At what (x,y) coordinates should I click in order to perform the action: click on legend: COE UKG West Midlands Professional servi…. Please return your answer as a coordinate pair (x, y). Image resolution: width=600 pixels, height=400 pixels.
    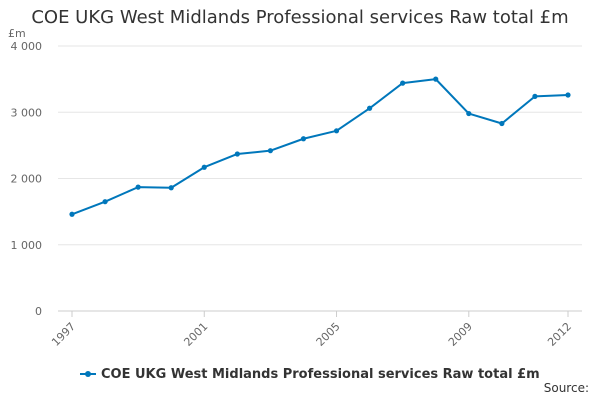
    Looking at the image, I should click on (310, 374).